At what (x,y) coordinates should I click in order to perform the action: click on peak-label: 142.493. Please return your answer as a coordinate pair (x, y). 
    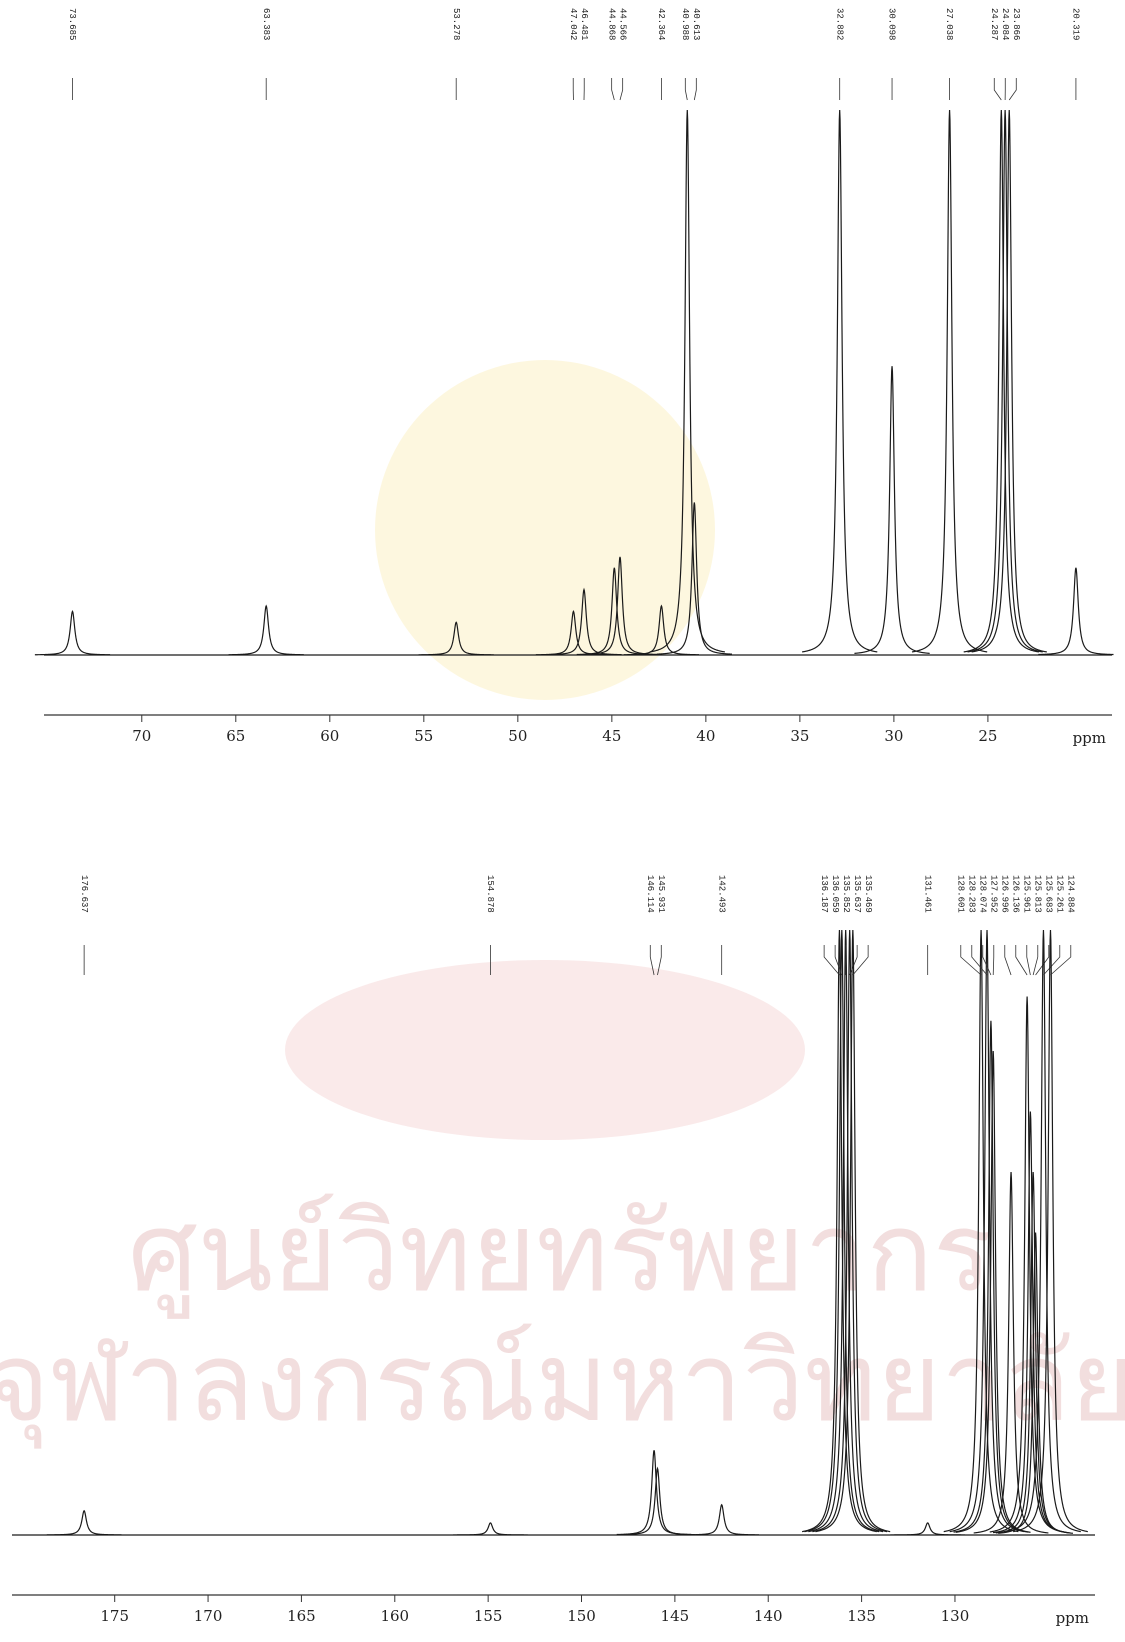
    Looking at the image, I should click on (721, 894).